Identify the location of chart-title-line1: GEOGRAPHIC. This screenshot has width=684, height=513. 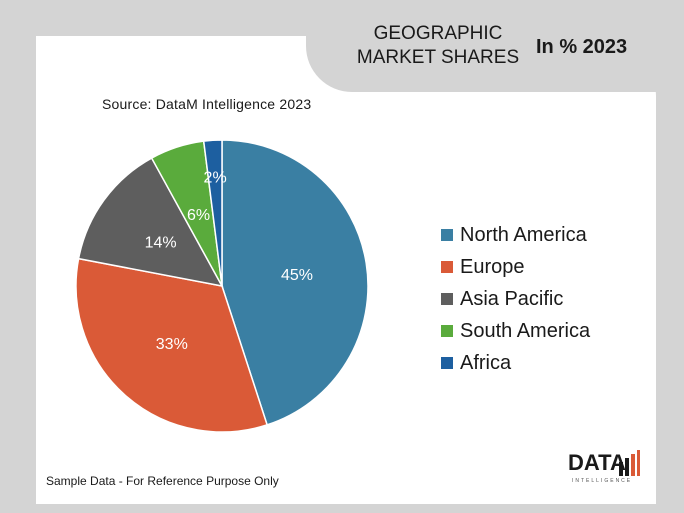
(438, 33).